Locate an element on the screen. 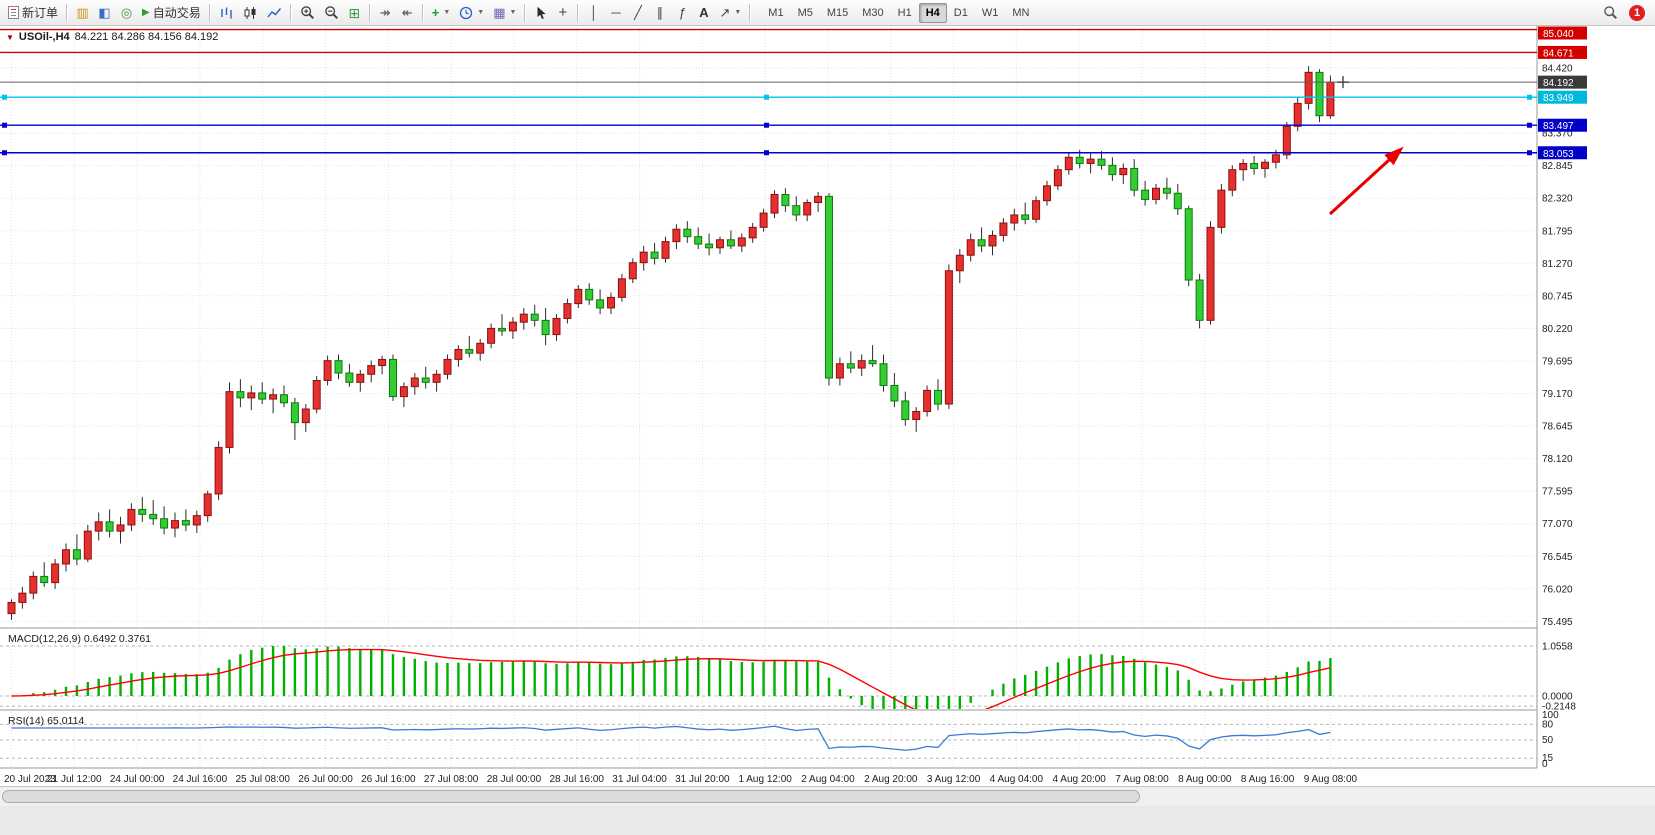 Image resolution: width=1655 pixels, height=835 pixels. auto-trading-icon: ▶ is located at coordinates (146, 12).